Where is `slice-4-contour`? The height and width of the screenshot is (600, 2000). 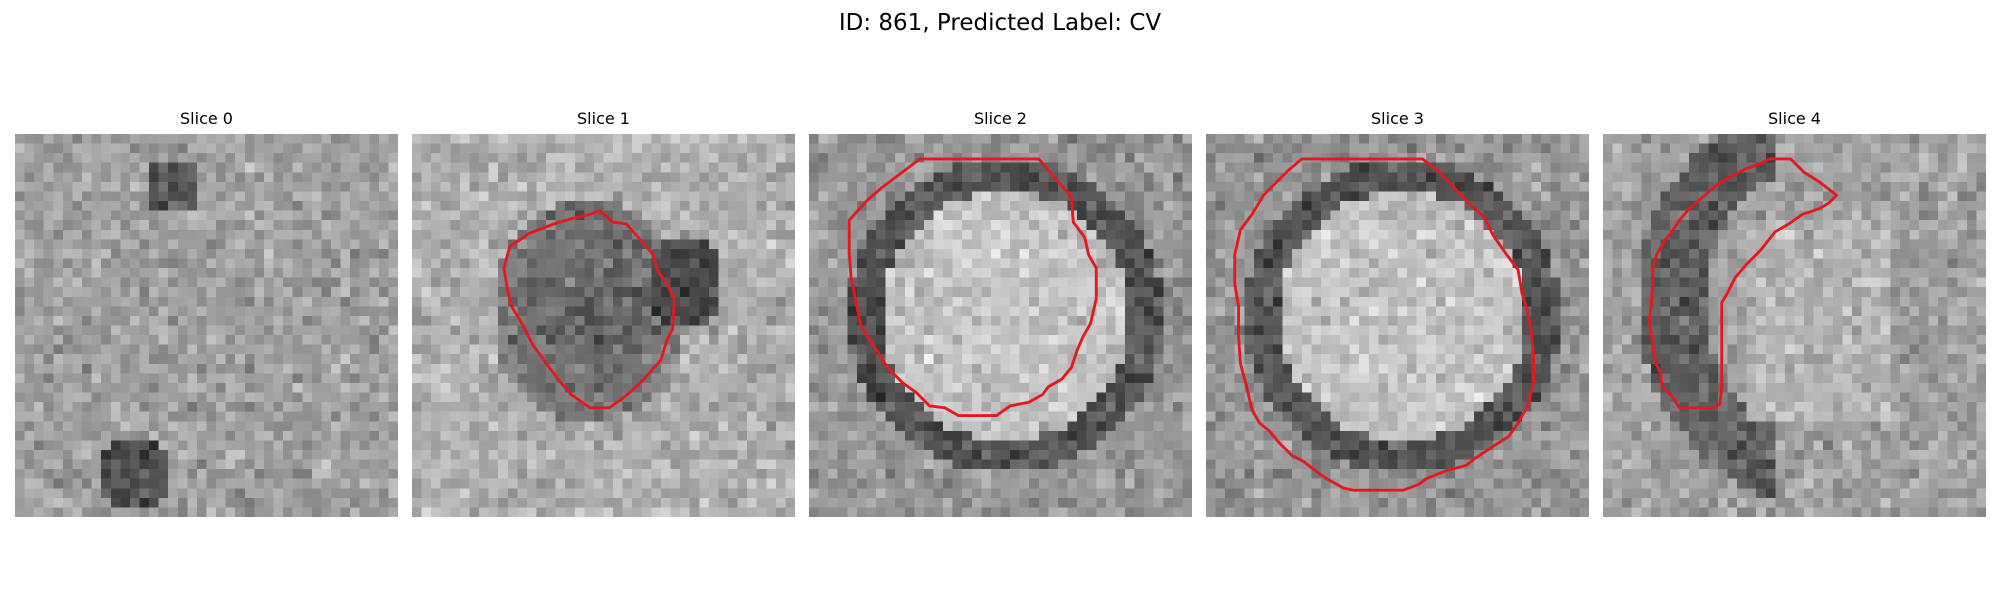 slice-4-contour is located at coordinates (1743, 283).